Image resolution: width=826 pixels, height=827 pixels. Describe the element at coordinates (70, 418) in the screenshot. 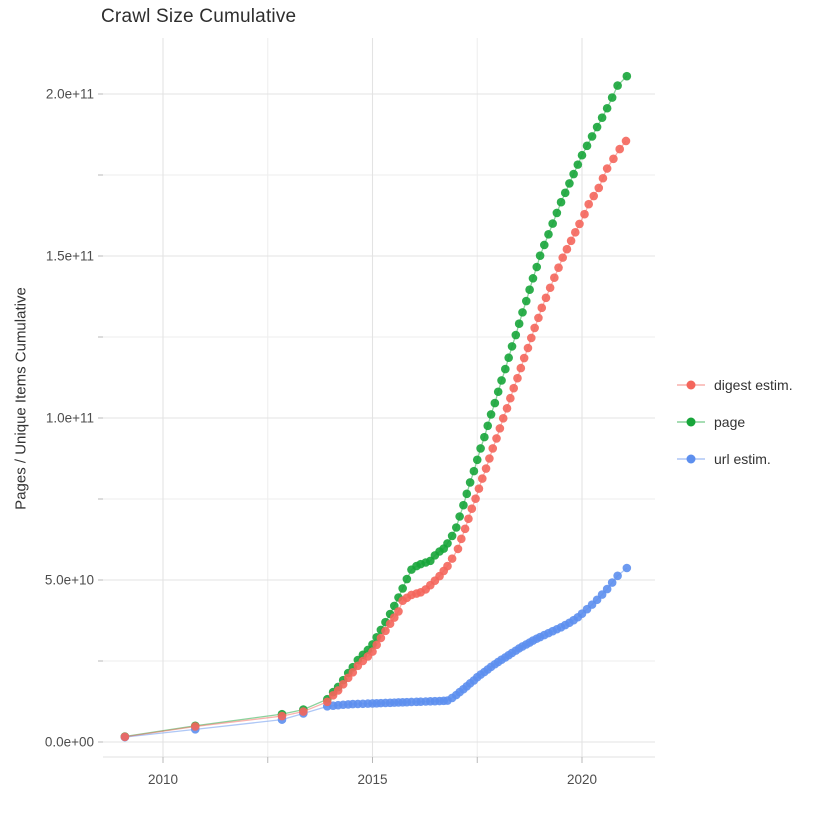

I see `y-tick-label: 1.0e+11` at that location.